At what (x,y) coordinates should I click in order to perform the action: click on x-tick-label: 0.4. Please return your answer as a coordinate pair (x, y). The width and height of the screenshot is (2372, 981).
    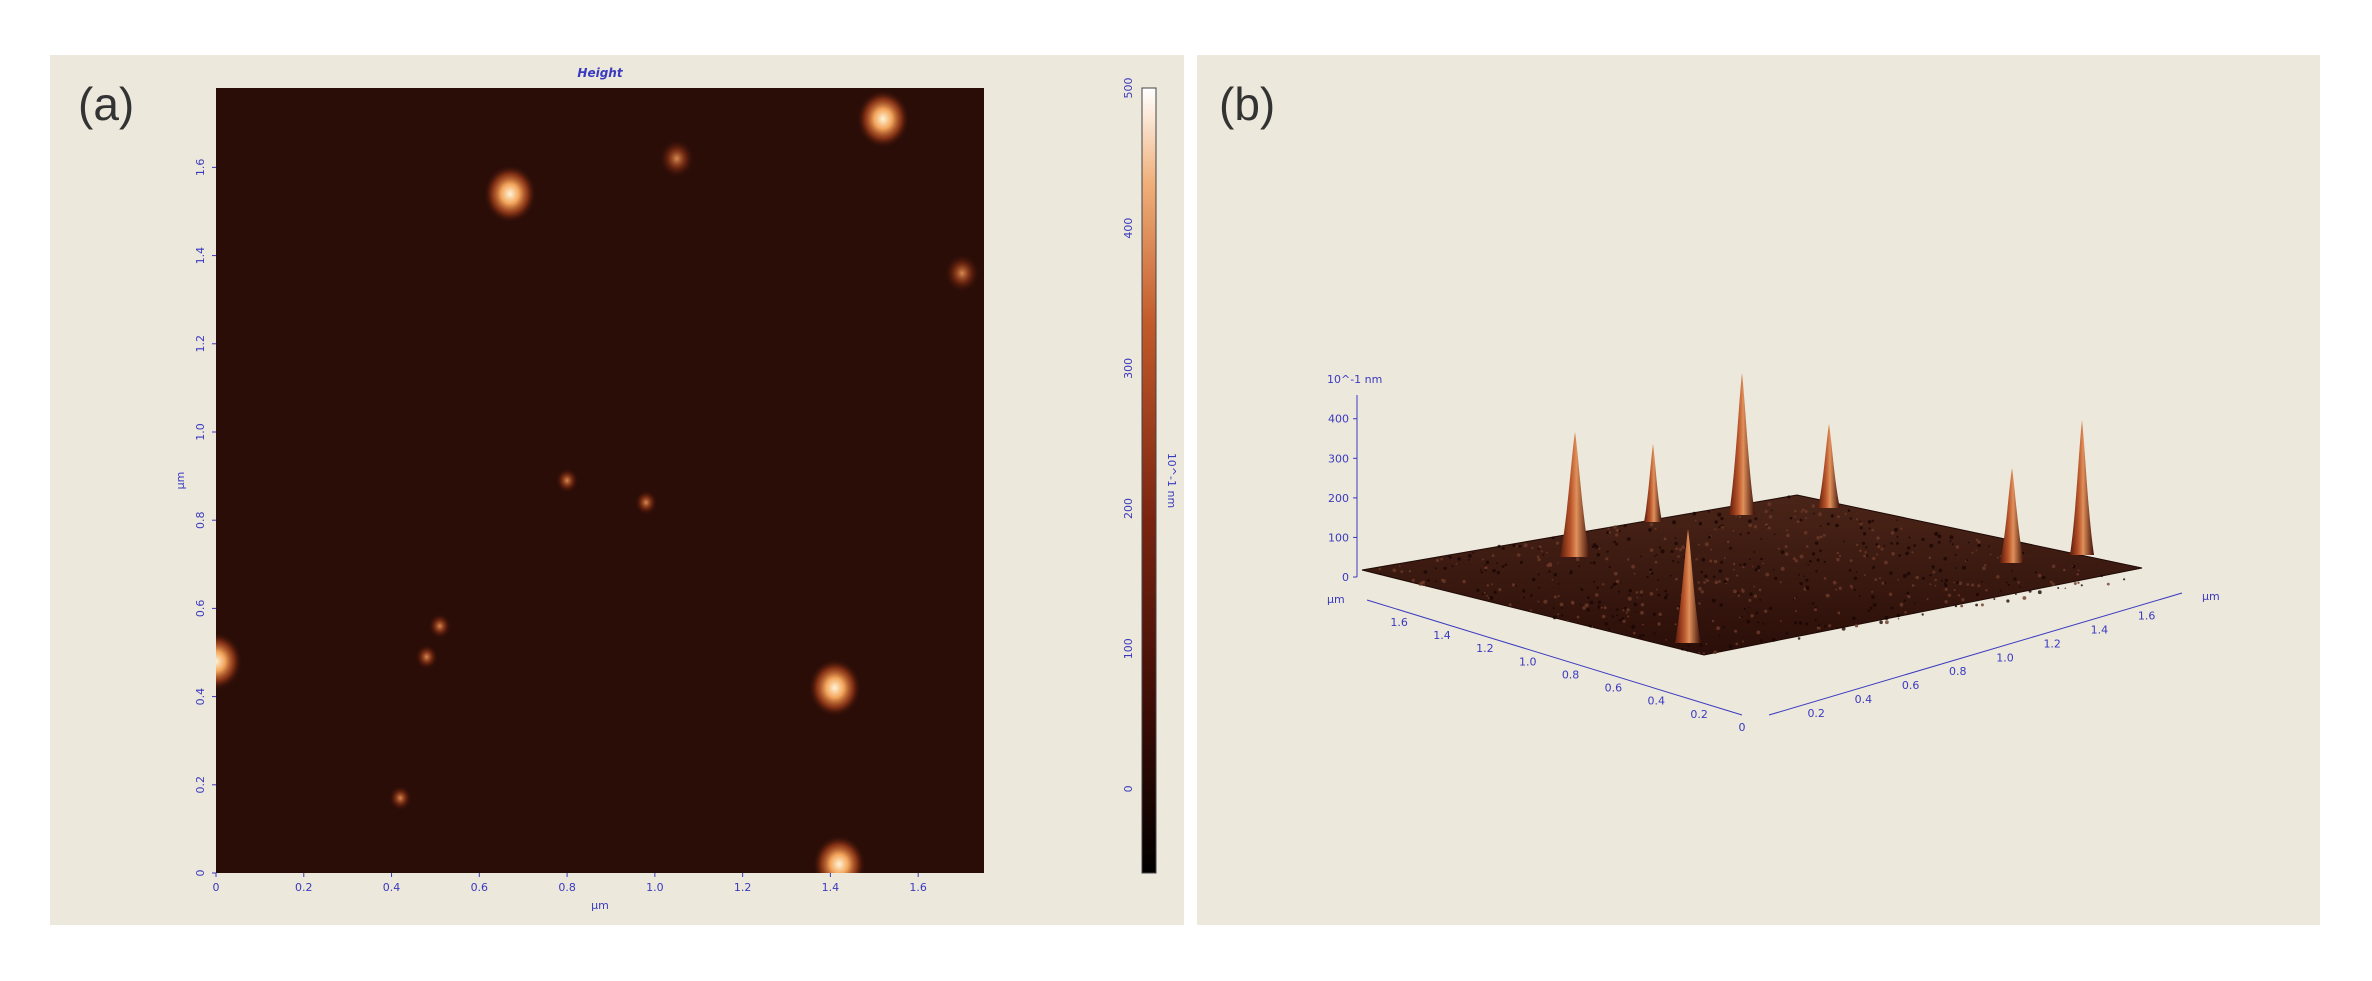
    Looking at the image, I should click on (392, 887).